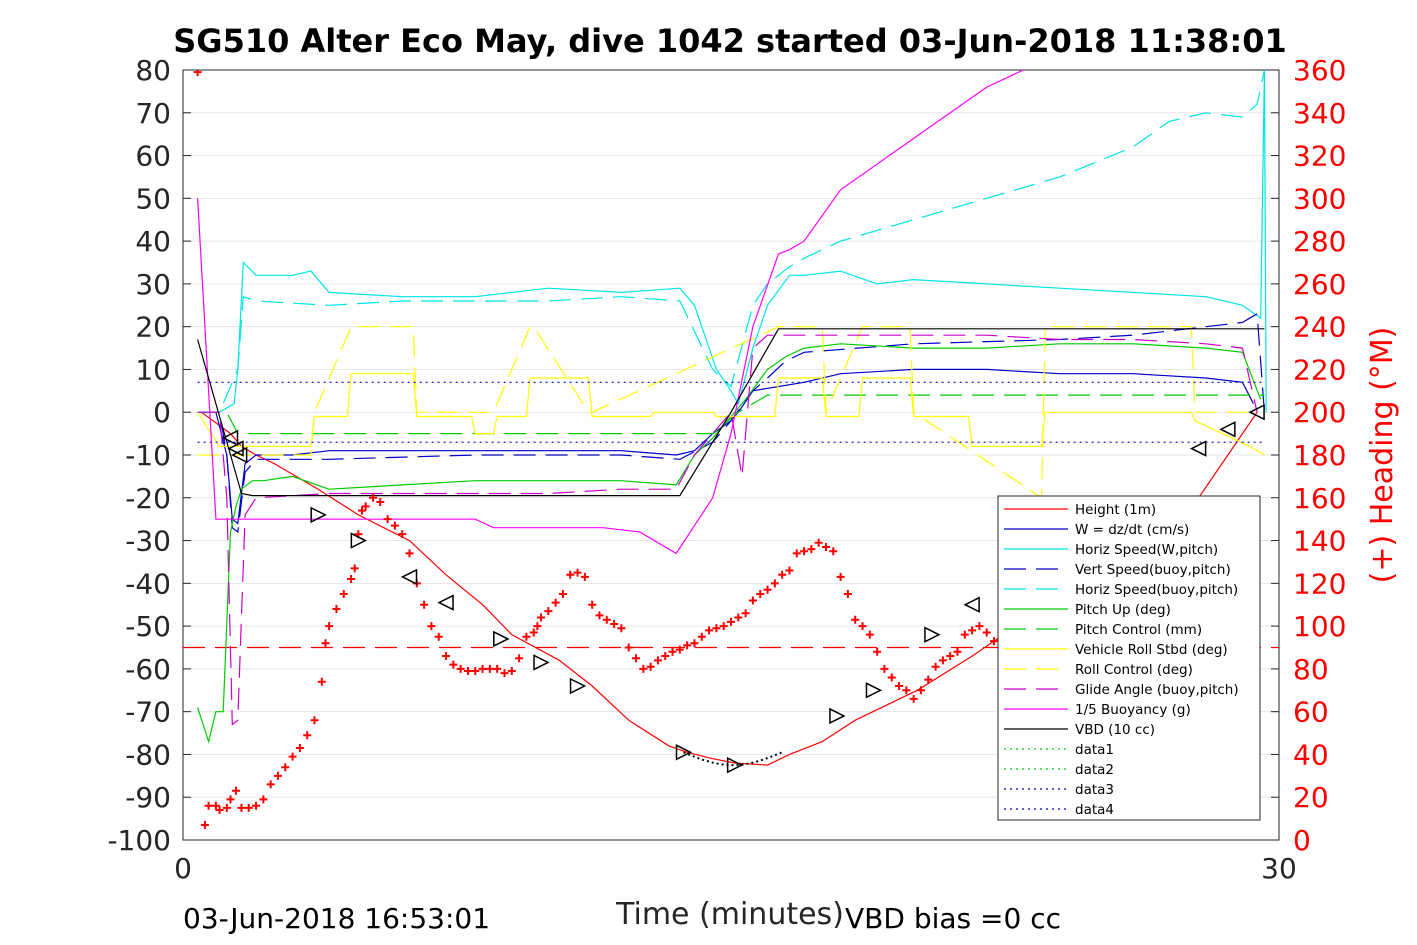 Image resolution: width=1417 pixels, height=945 pixels. I want to click on x-tick-label: 30, so click(1279, 868).